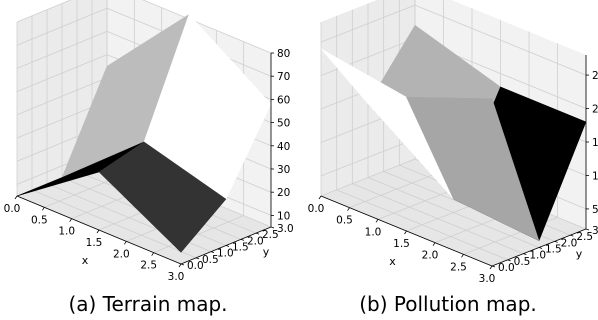 The height and width of the screenshot is (320, 598). What do you see at coordinates (595, 210) in the screenshot?
I see `z-tick-label: 5` at bounding box center [595, 210].